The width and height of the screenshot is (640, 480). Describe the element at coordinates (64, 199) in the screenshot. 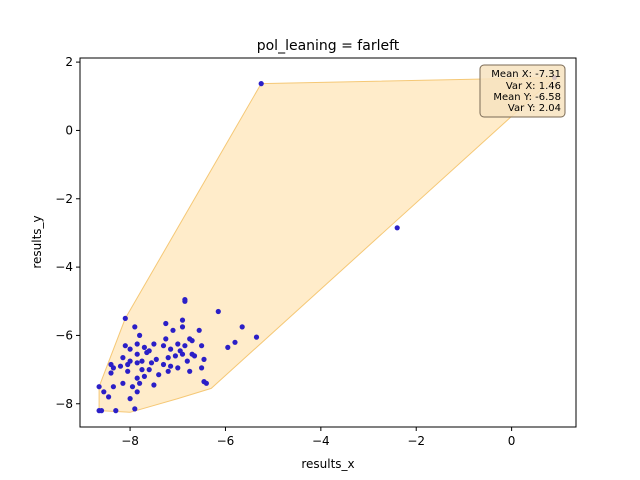

I see `y-tick-label: −2` at that location.